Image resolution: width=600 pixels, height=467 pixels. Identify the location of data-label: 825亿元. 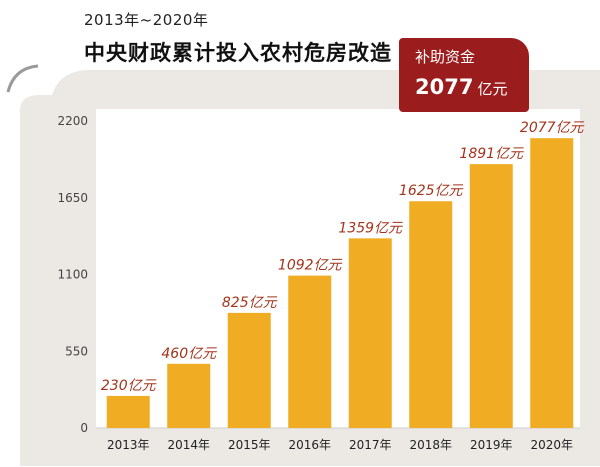
(250, 303).